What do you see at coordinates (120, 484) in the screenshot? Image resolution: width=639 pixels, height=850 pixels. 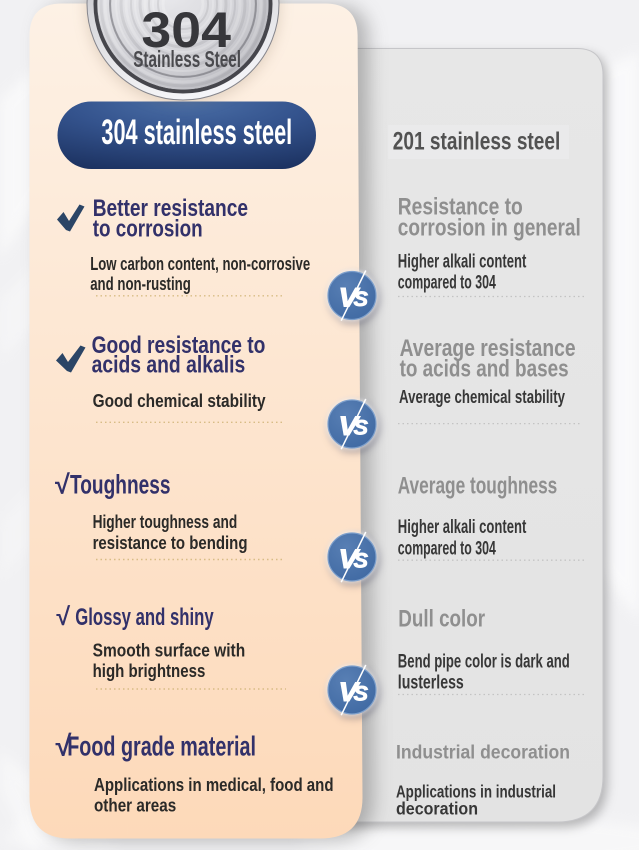 I see `svg-text: Toughness` at bounding box center [120, 484].